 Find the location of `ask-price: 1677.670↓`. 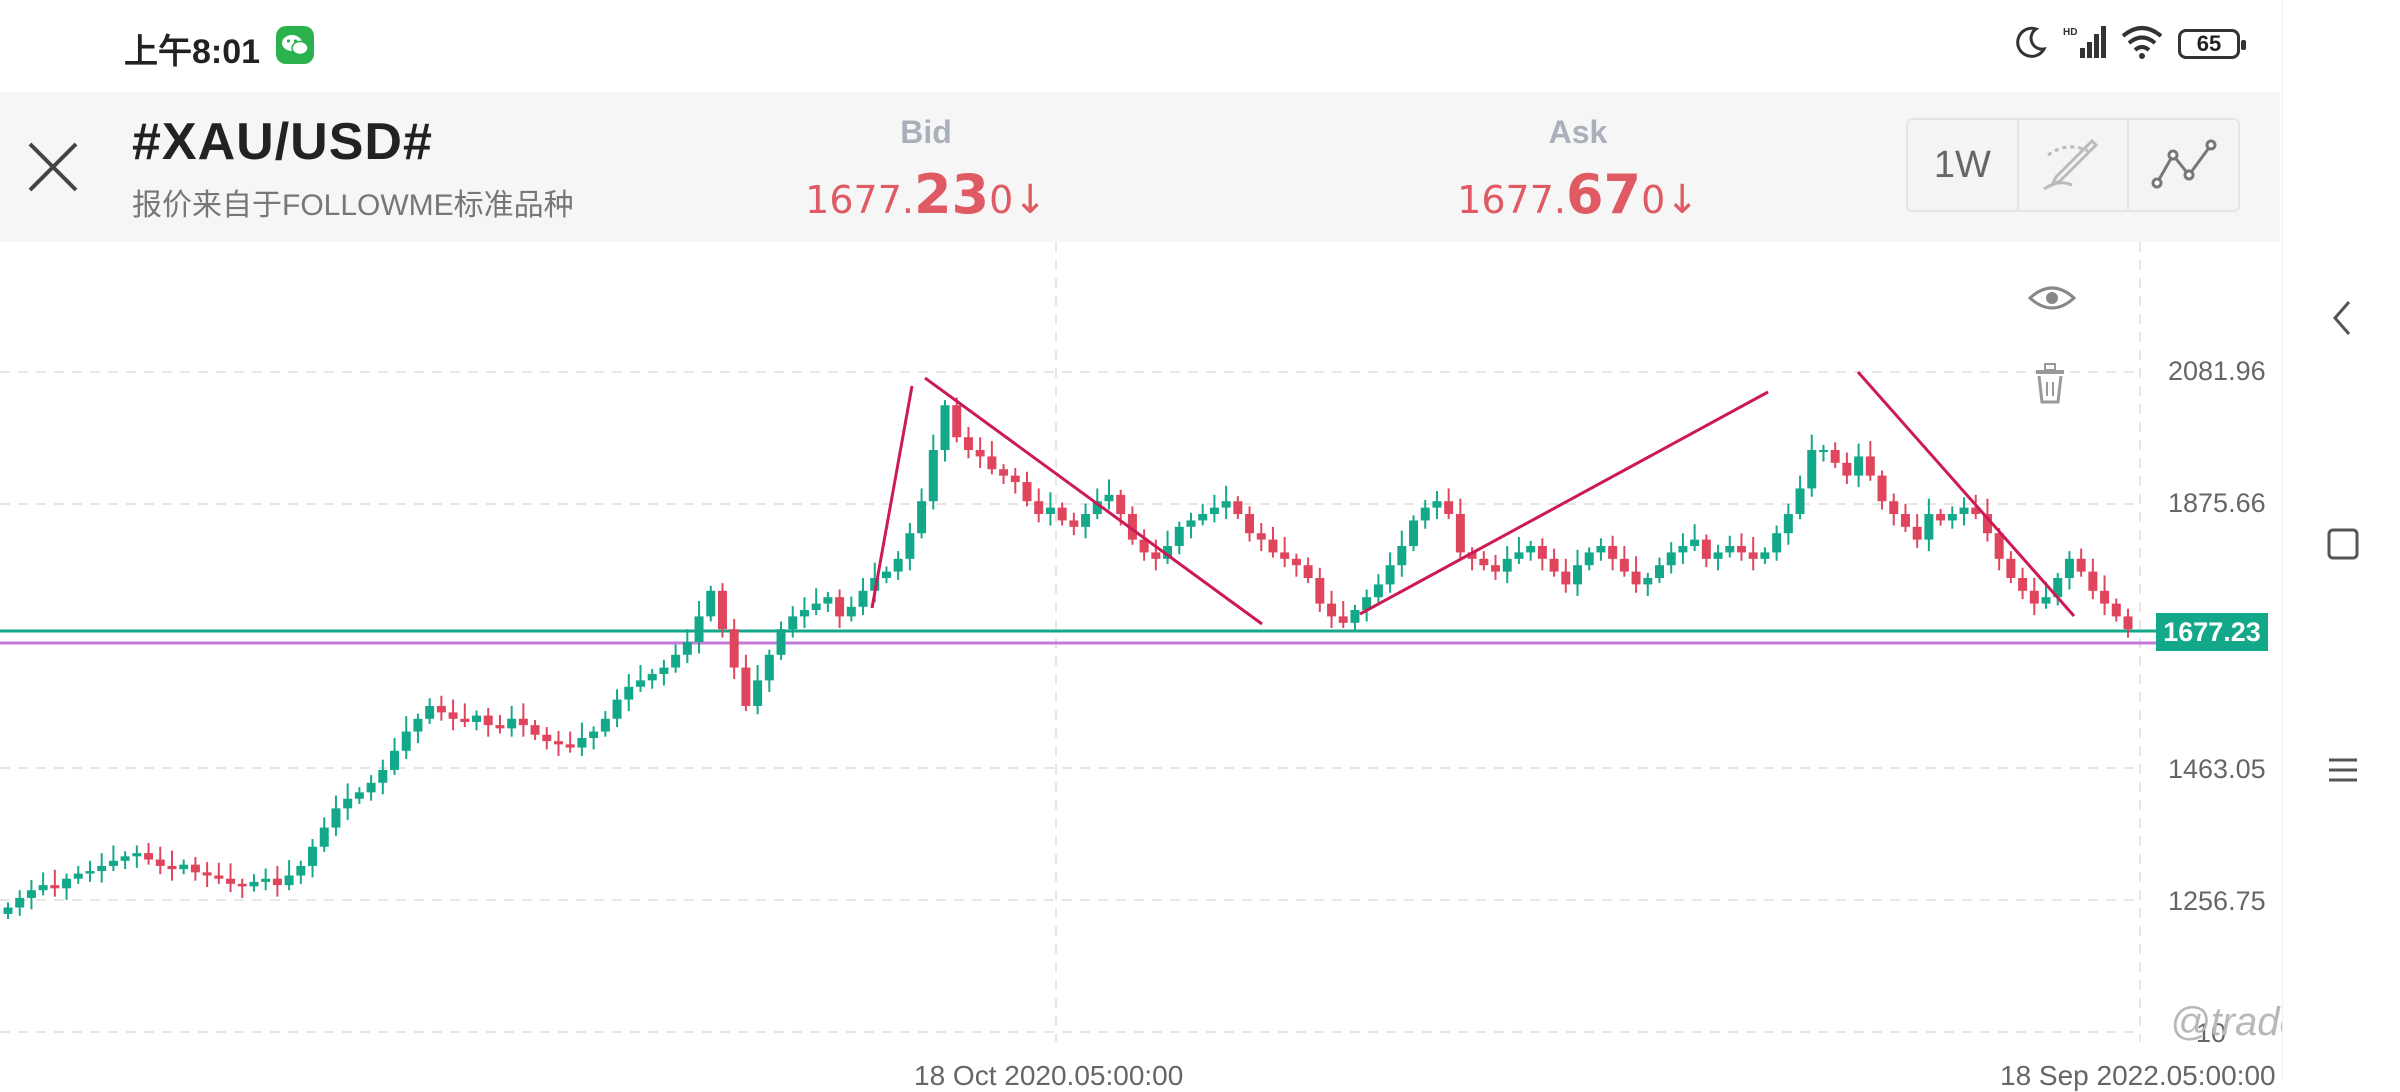

ask-price: 1677.670↓ is located at coordinates (1578, 194).